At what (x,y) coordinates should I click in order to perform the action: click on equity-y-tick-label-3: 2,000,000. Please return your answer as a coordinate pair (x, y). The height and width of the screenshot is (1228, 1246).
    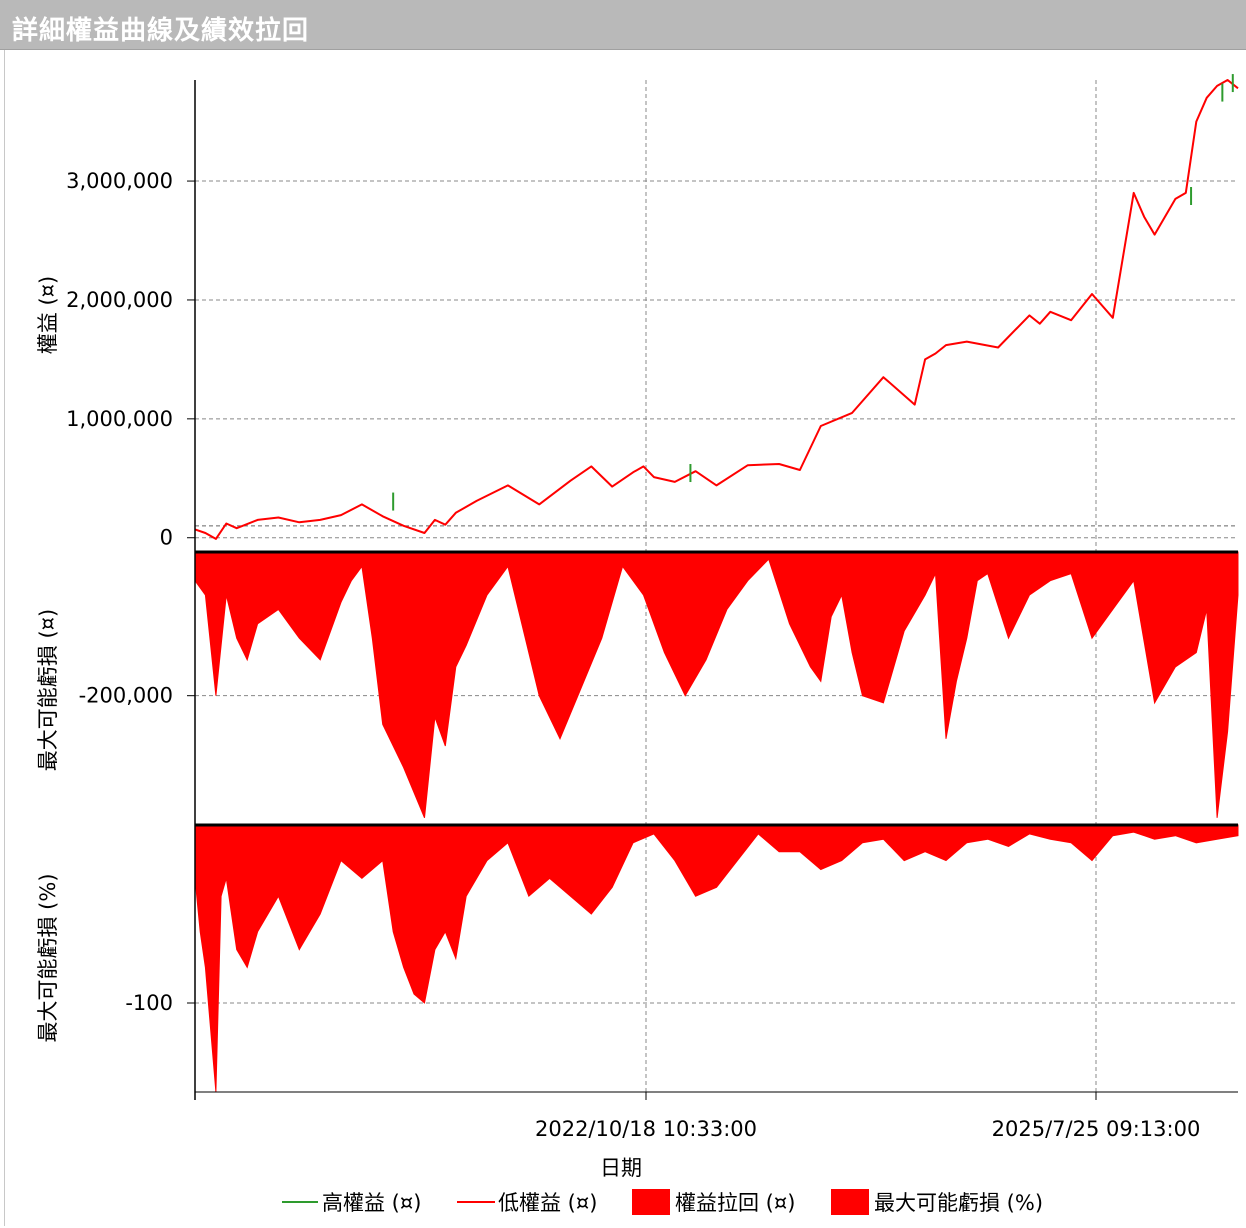
    Looking at the image, I should click on (119, 300).